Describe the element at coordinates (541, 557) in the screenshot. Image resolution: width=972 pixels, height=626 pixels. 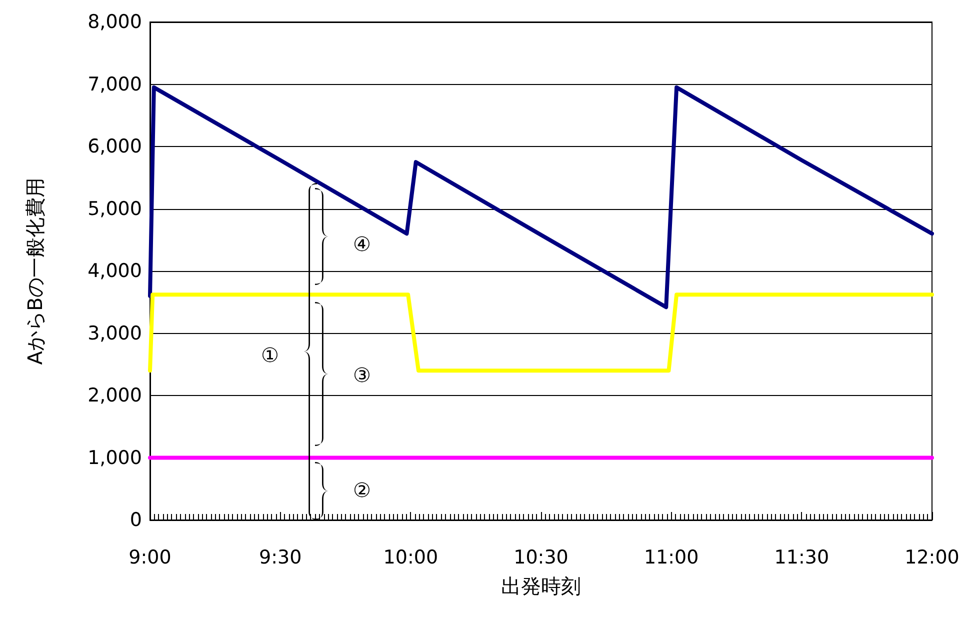
I see `x-tick-label: 10:30` at that location.